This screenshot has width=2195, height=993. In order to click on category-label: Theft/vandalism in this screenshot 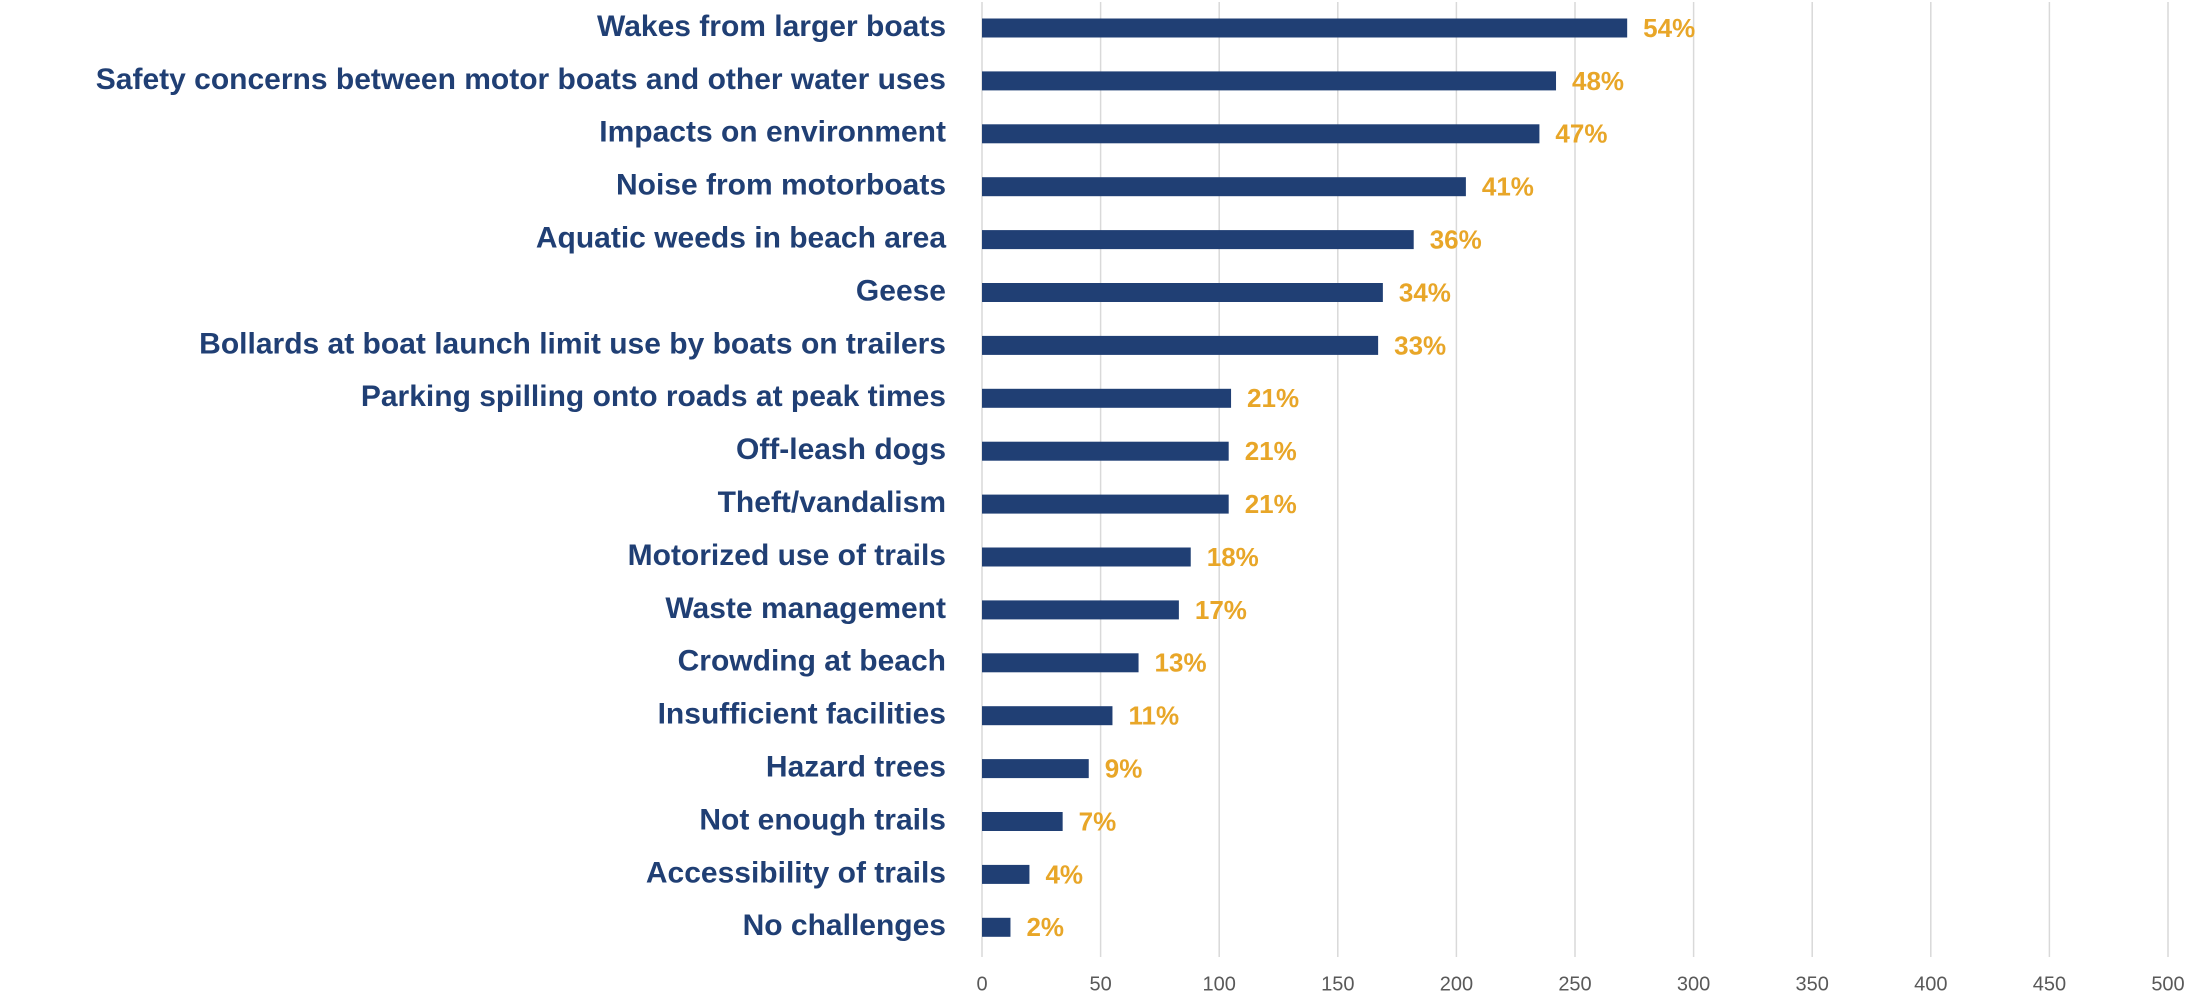, I will do `click(832, 502)`.